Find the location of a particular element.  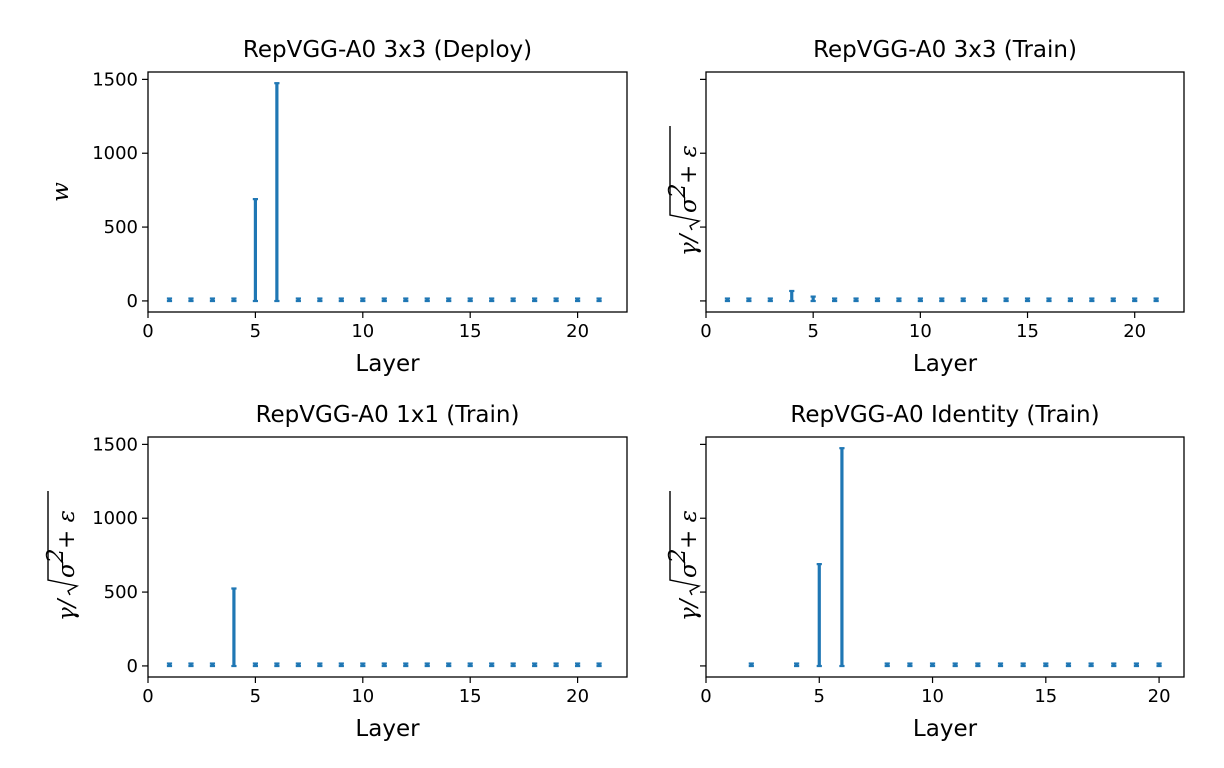

x-tick-label: 10 is located at coordinates (920, 331).